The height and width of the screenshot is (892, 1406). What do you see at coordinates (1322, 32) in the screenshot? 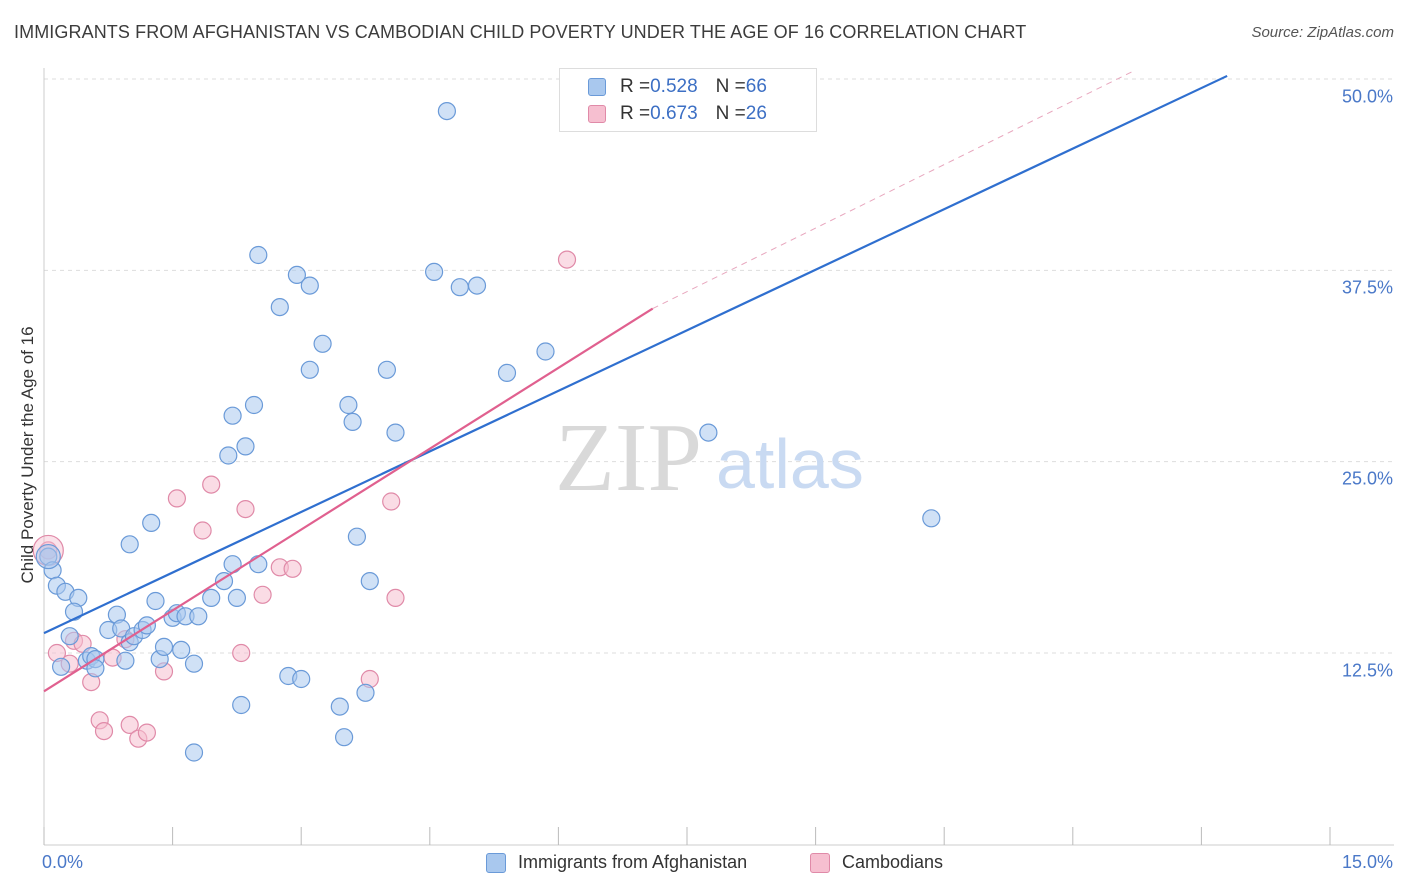
I see `source-label: Source: ZipAtlas.com` at bounding box center [1322, 32].